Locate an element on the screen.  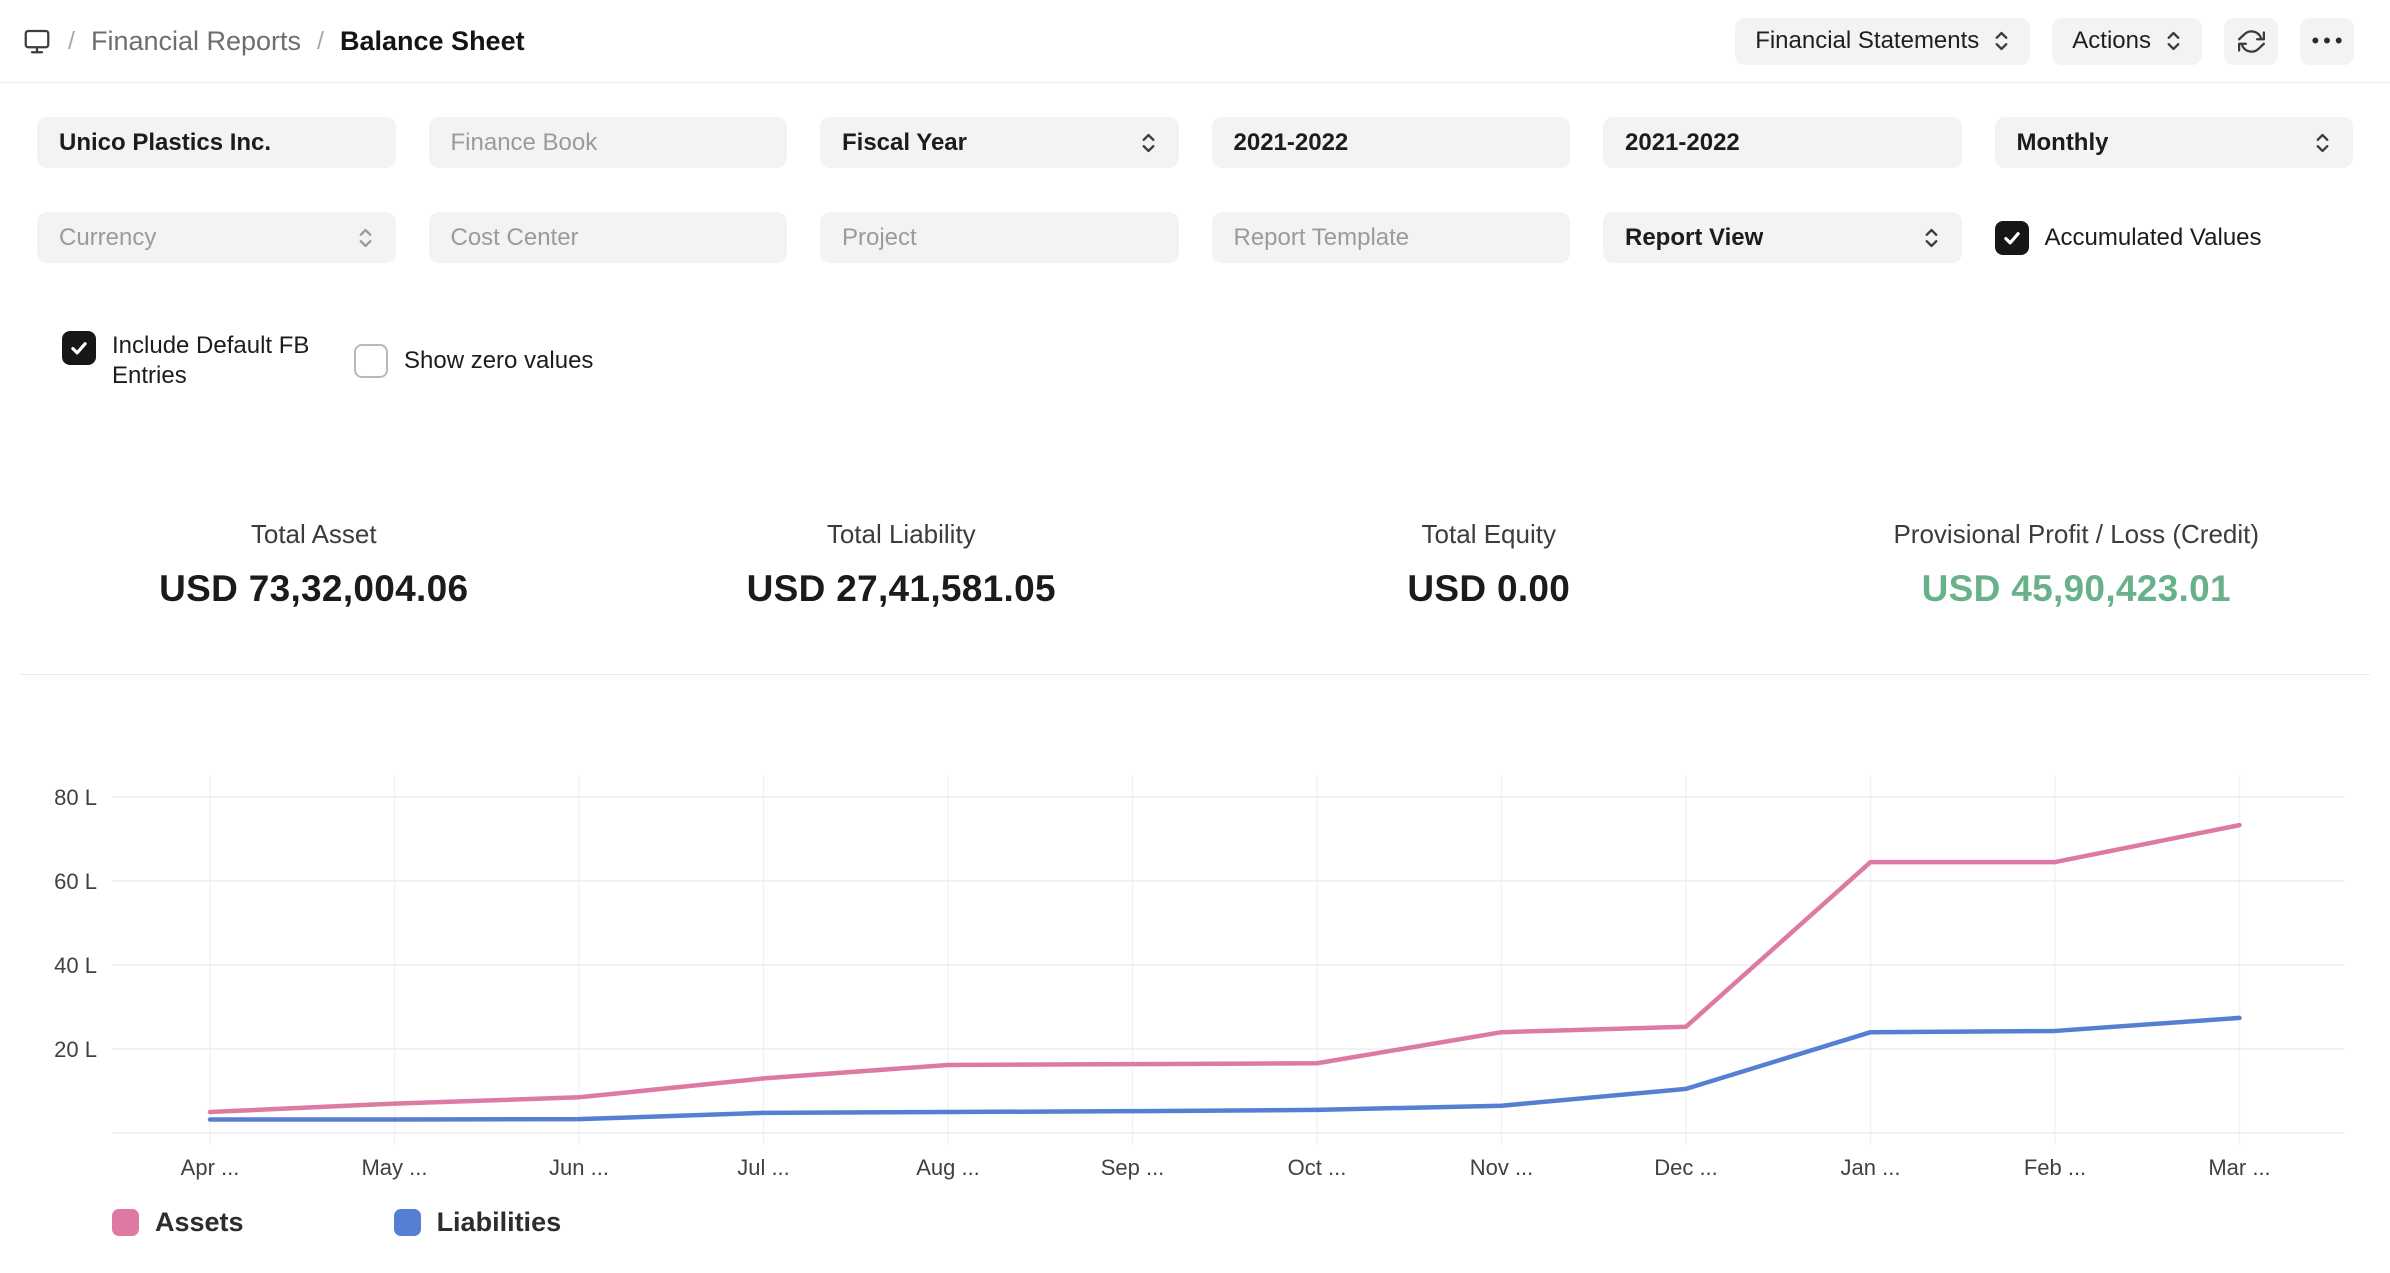
chart-legend: Assets Liabilities is located at coordinates (1195, 1222).